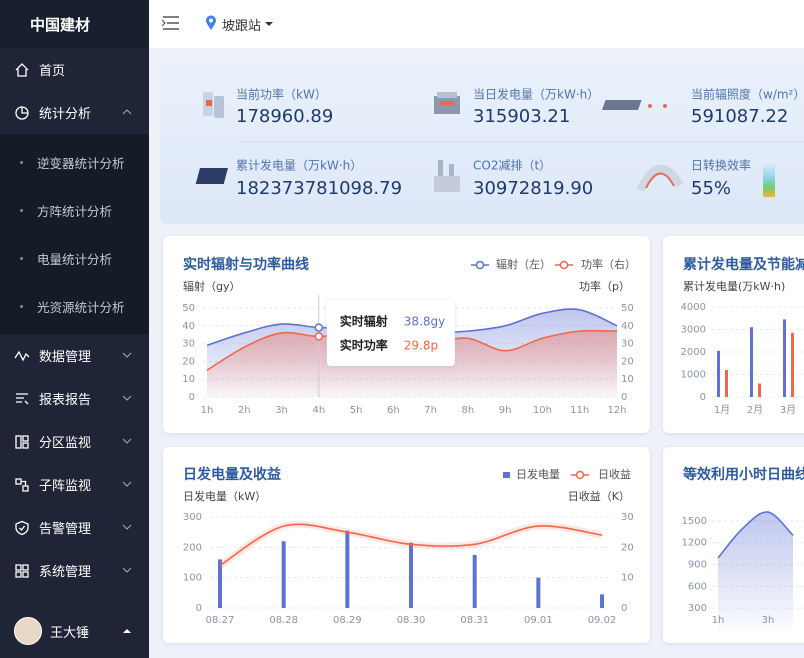 Image resolution: width=804 pixels, height=658 pixels. I want to click on stat-value: 315903.21, so click(521, 116).